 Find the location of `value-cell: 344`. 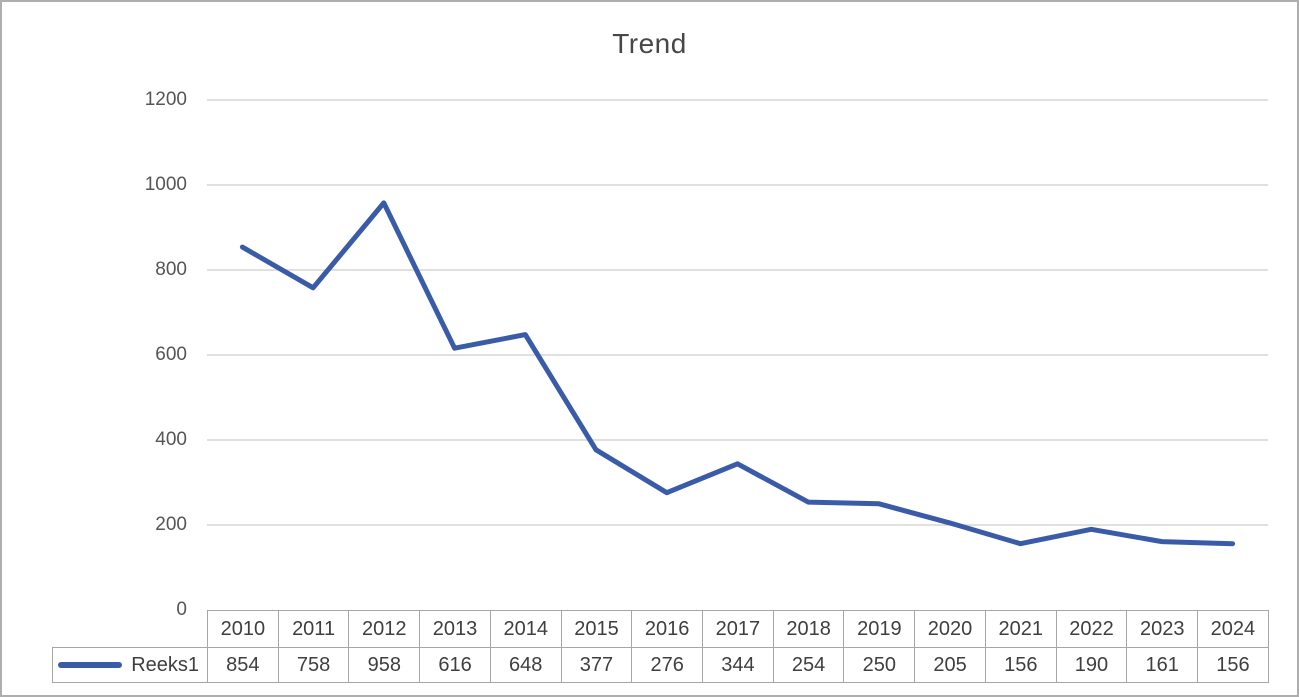

value-cell: 344 is located at coordinates (738, 665).